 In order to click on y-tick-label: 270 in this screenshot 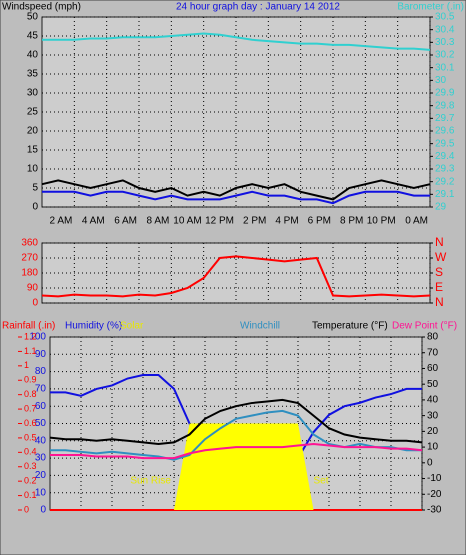, I will do `click(29, 258)`.